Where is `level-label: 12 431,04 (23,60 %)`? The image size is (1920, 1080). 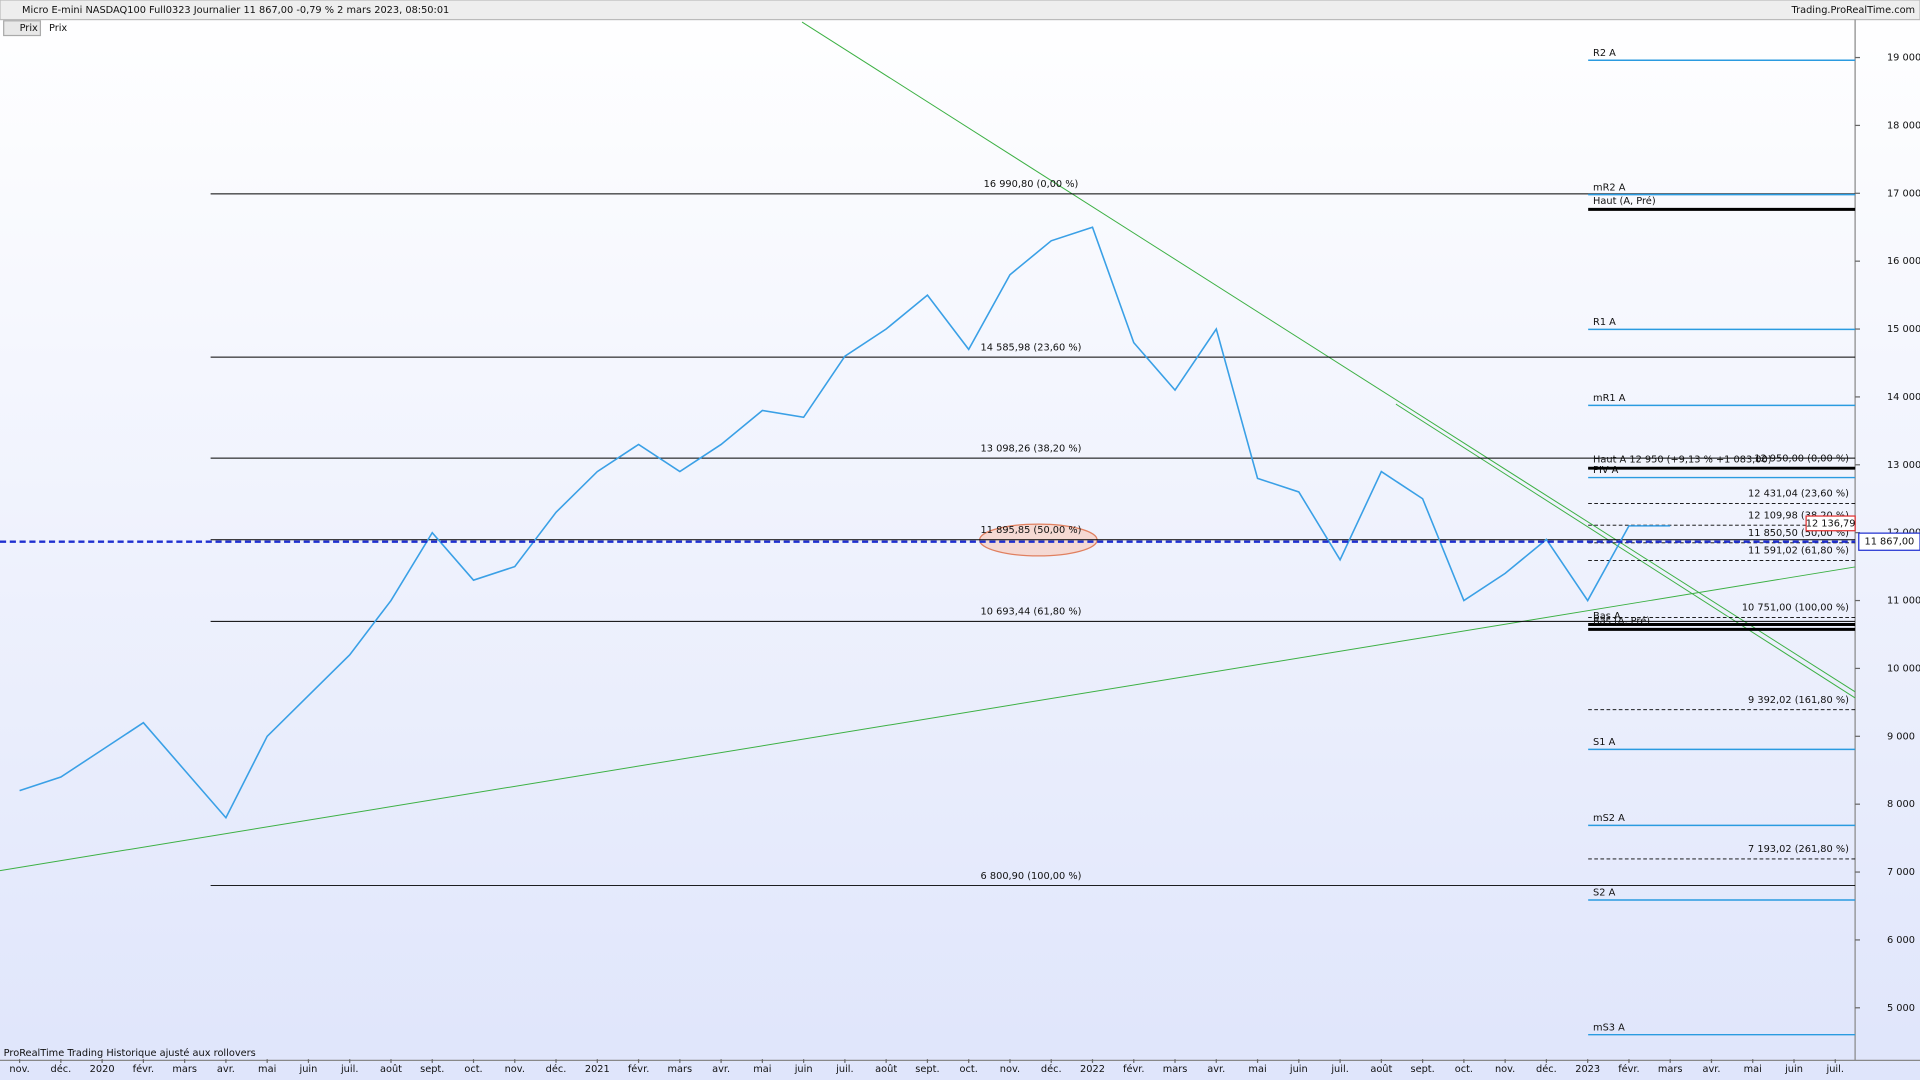 level-label: 12 431,04 (23,60 %) is located at coordinates (1798, 494).